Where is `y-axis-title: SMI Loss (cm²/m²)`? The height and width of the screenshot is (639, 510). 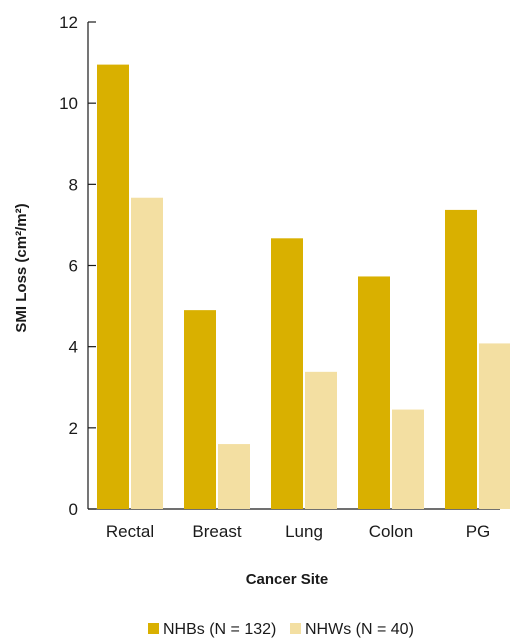 y-axis-title: SMI Loss (cm²/m²) is located at coordinates (21, 267).